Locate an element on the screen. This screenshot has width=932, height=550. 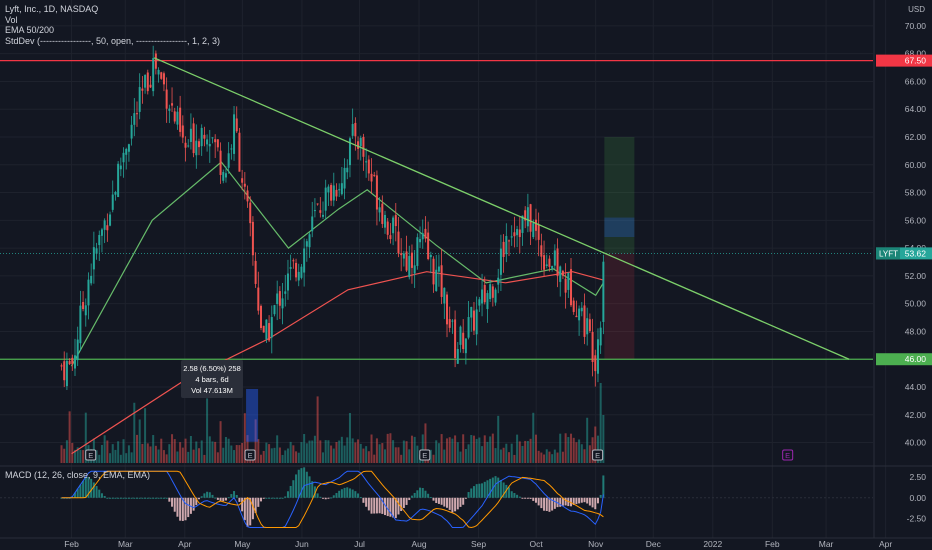
symbol-title: Lyft, Inc., 1D, NASDAQ is located at coordinates (52, 9).